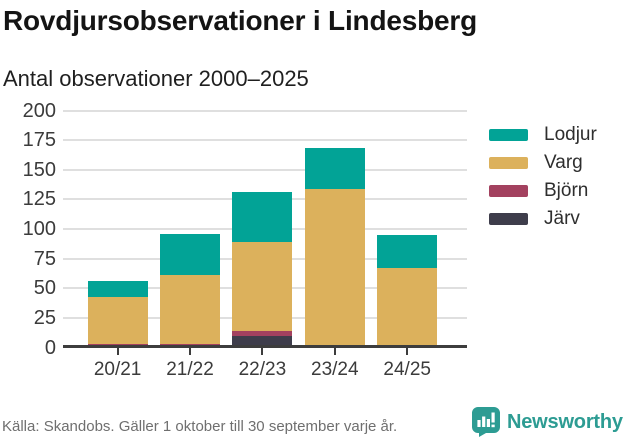  I want to click on x-tick-label-20-21: 20/21, so click(117, 369).